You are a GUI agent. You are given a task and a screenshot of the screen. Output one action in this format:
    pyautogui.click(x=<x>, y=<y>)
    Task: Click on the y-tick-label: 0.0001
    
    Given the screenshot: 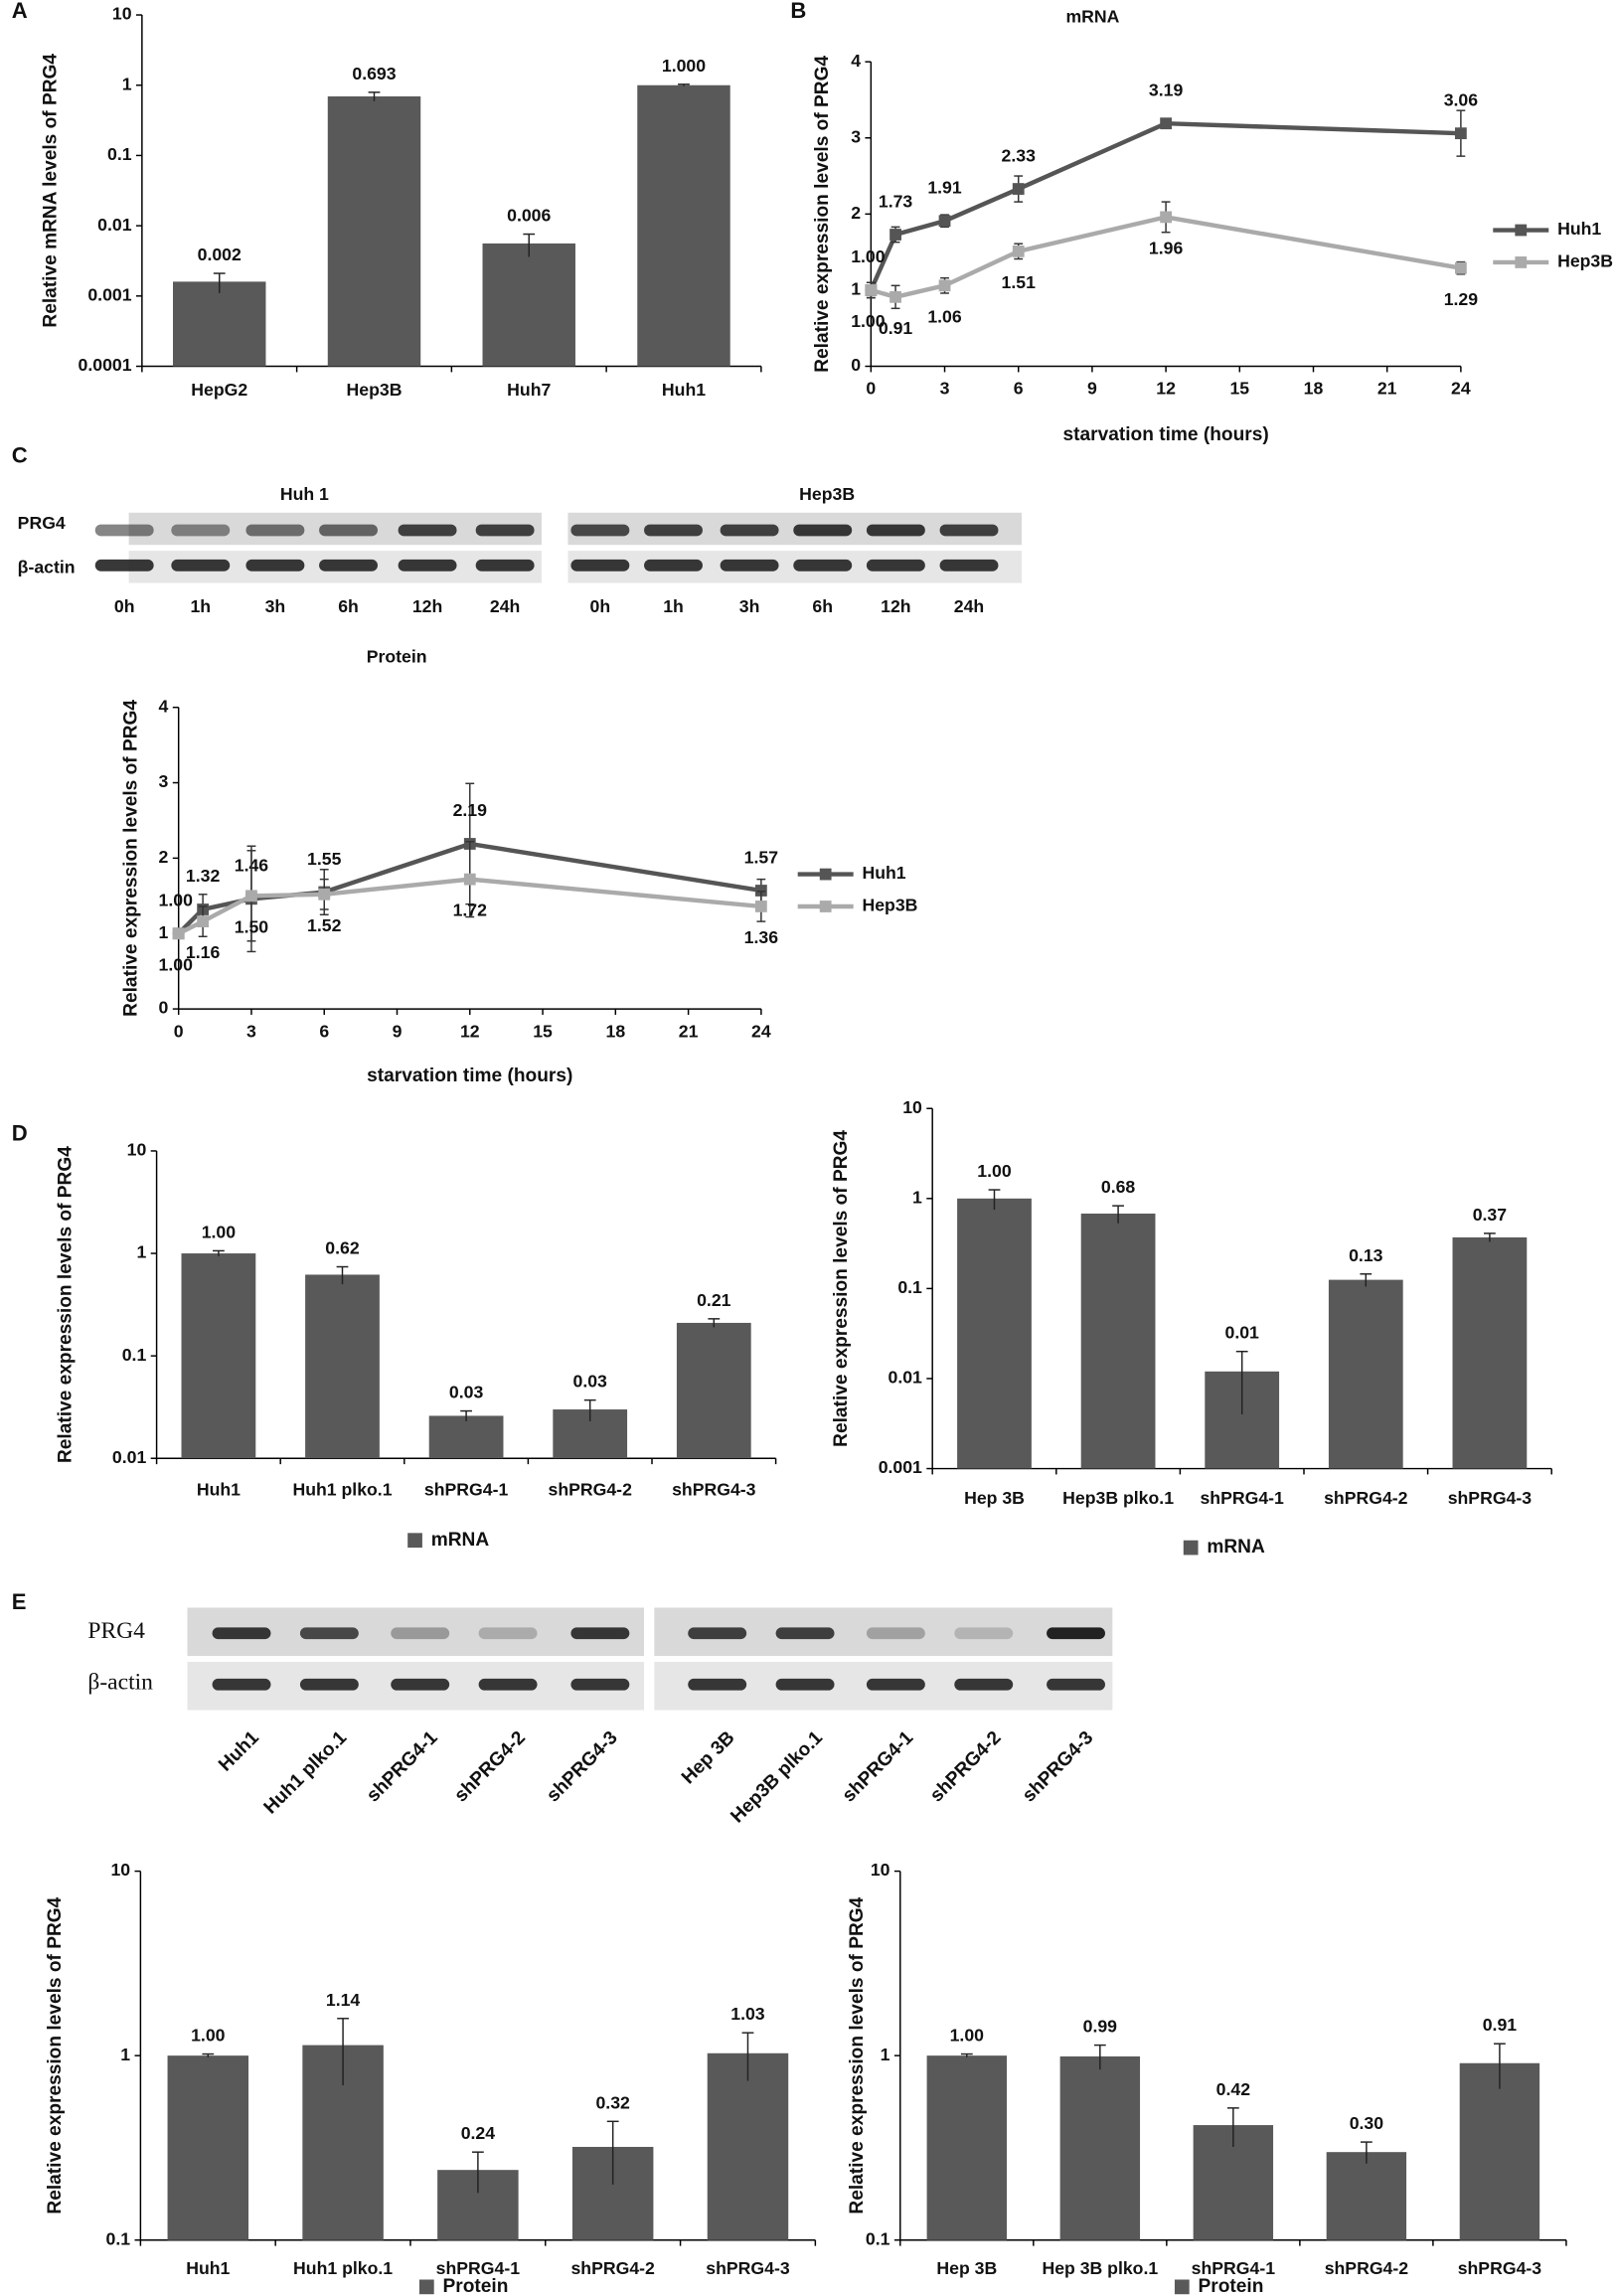 What is the action you would take?
    pyautogui.click(x=105, y=365)
    